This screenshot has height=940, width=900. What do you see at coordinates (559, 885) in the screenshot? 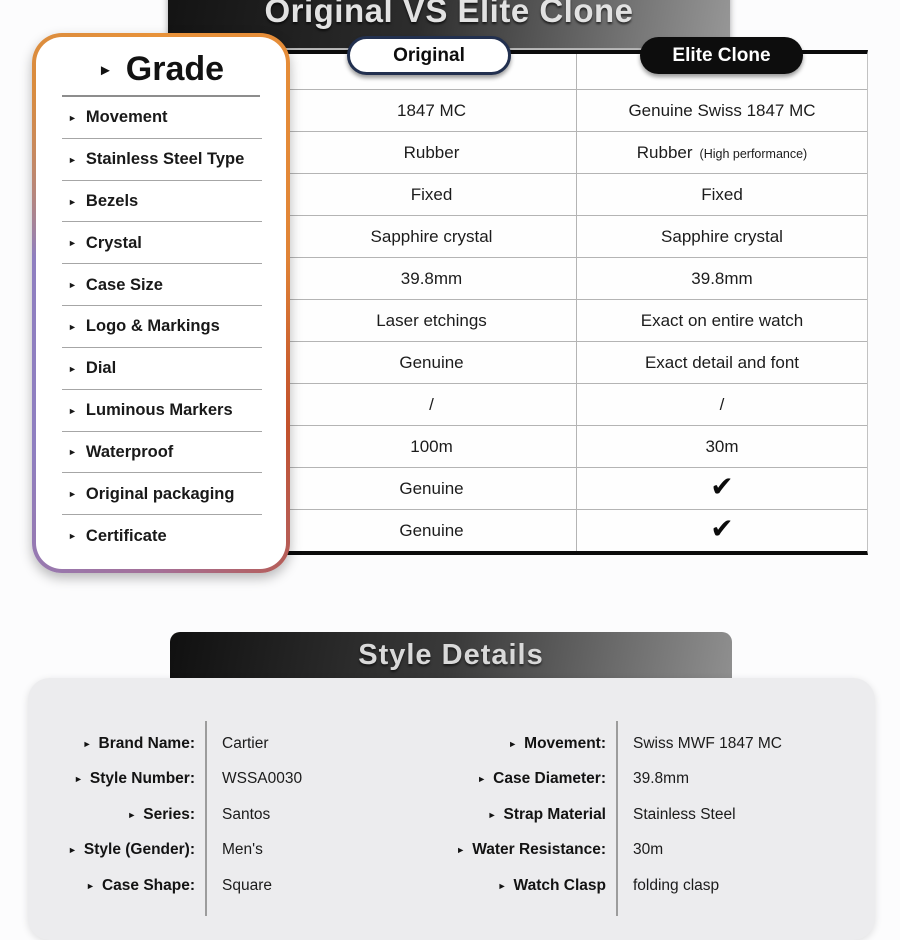
I see `detail-label-text: Watch Clasp` at bounding box center [559, 885].